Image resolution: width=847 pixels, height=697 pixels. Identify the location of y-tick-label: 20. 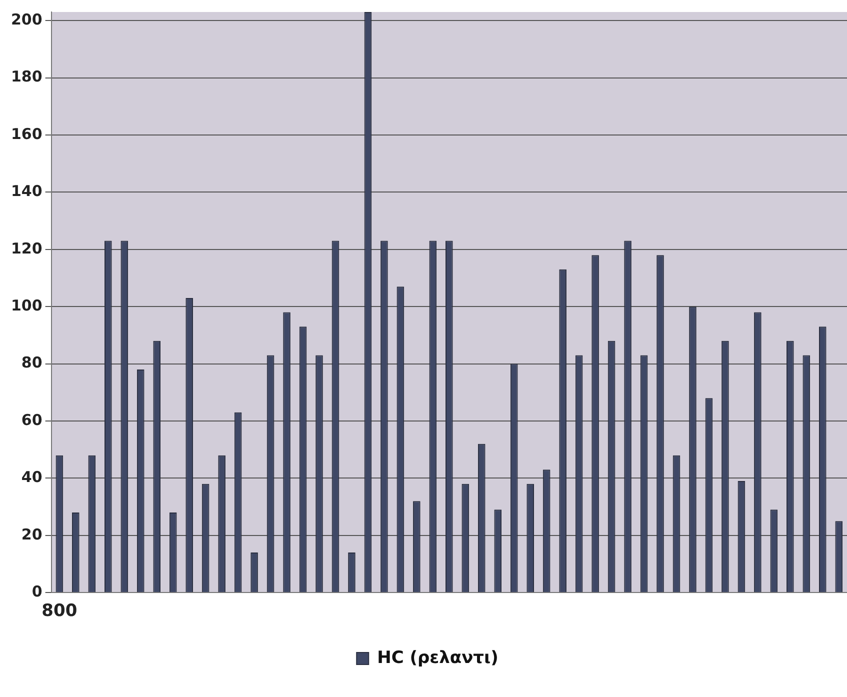
(31, 534).